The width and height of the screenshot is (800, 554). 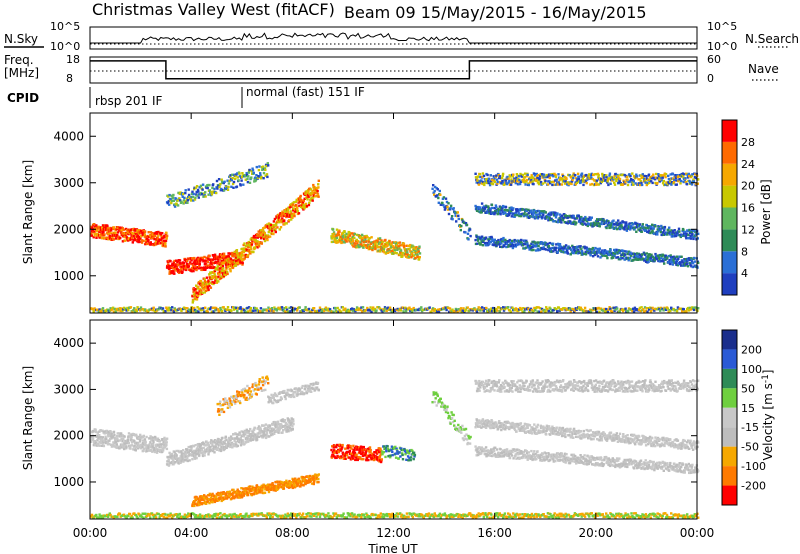 I want to click on nsearch-tick-bottom: 10^0, so click(x=722, y=46).